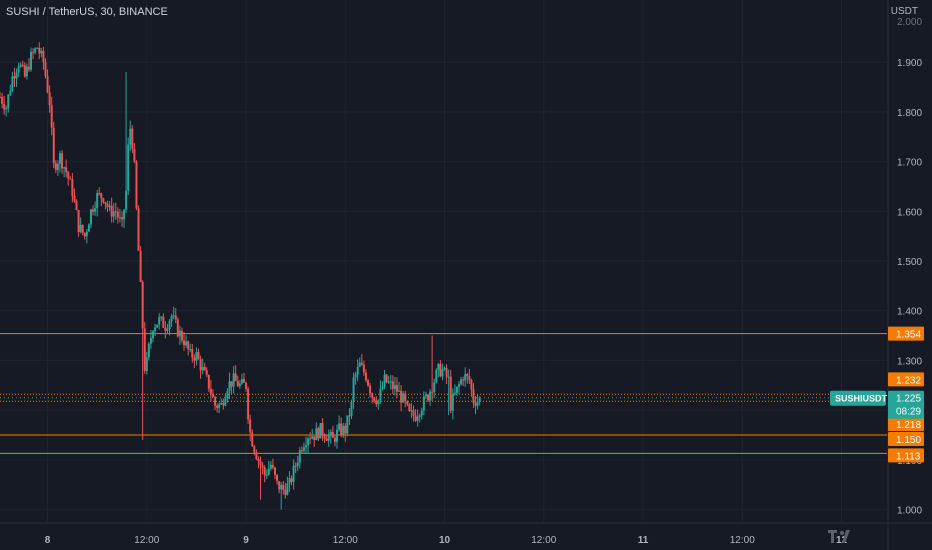 The height and width of the screenshot is (550, 932). I want to click on x-tick-label: 11, so click(643, 540).